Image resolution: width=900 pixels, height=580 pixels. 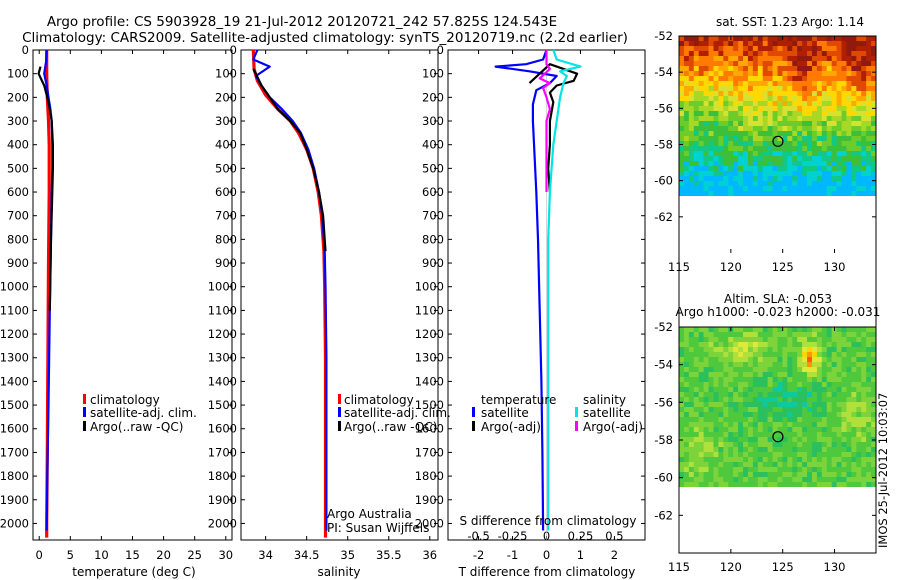 I want to click on y-tick-label: 400, so click(x=18, y=145).